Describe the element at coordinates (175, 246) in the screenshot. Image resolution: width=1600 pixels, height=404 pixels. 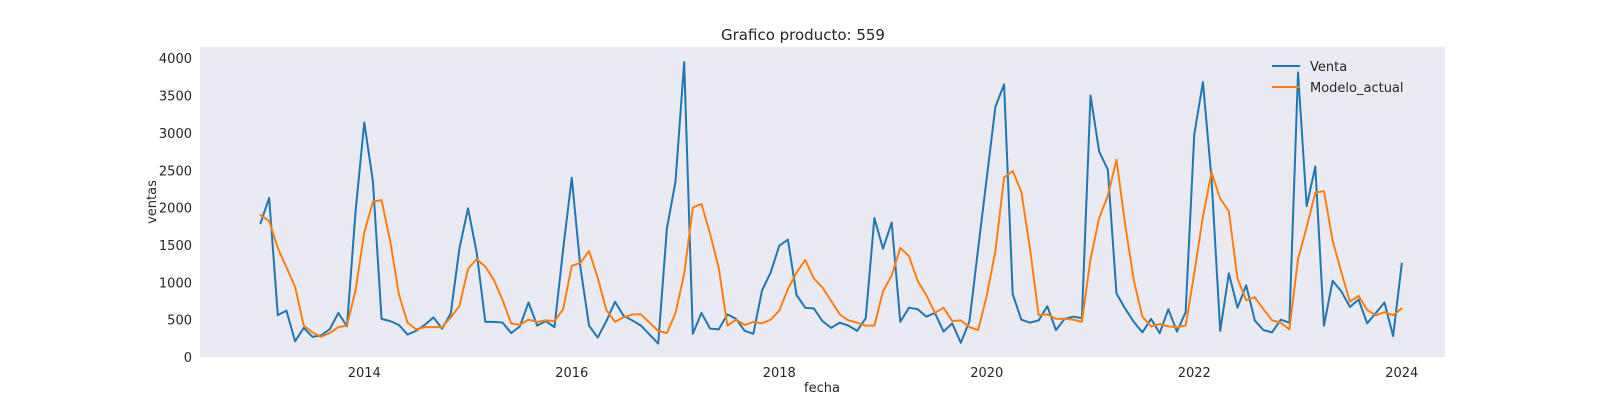
I see `y-tick-label: 1500` at that location.